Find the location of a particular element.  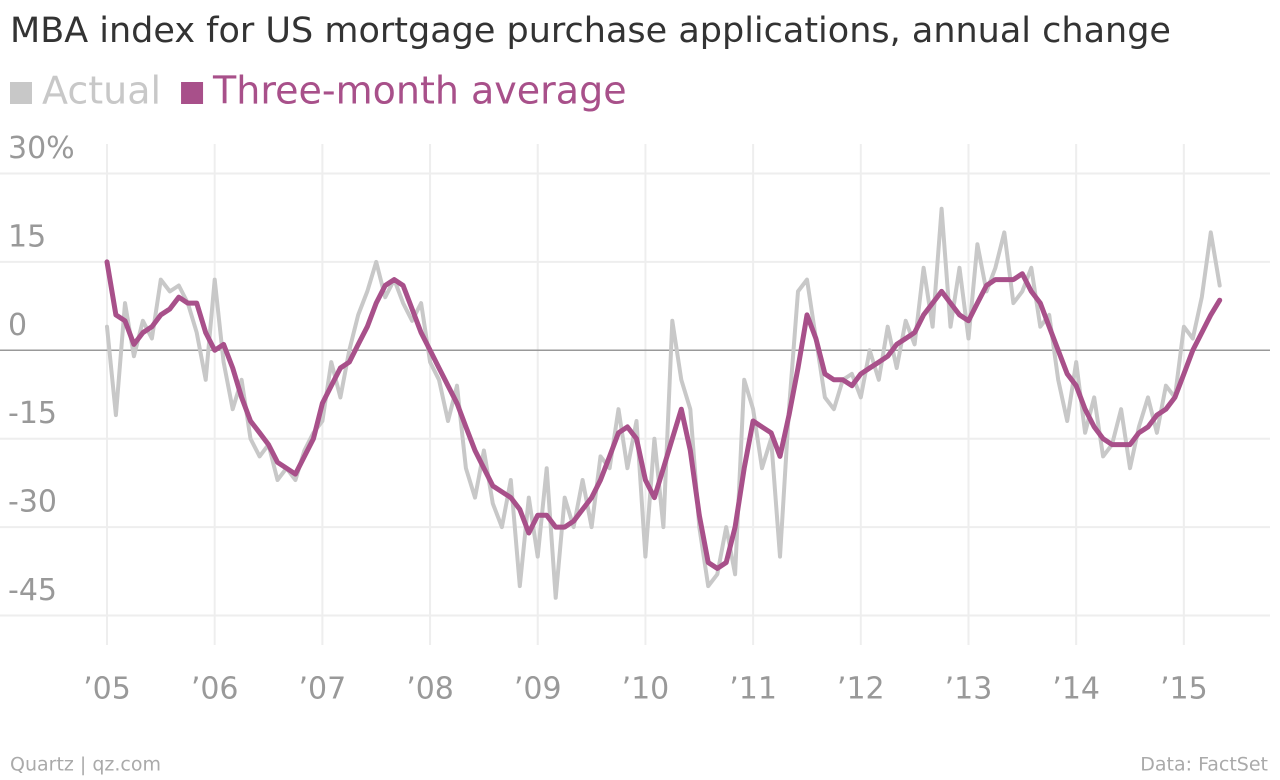

x-tick-label: ’05 is located at coordinates (107, 689).